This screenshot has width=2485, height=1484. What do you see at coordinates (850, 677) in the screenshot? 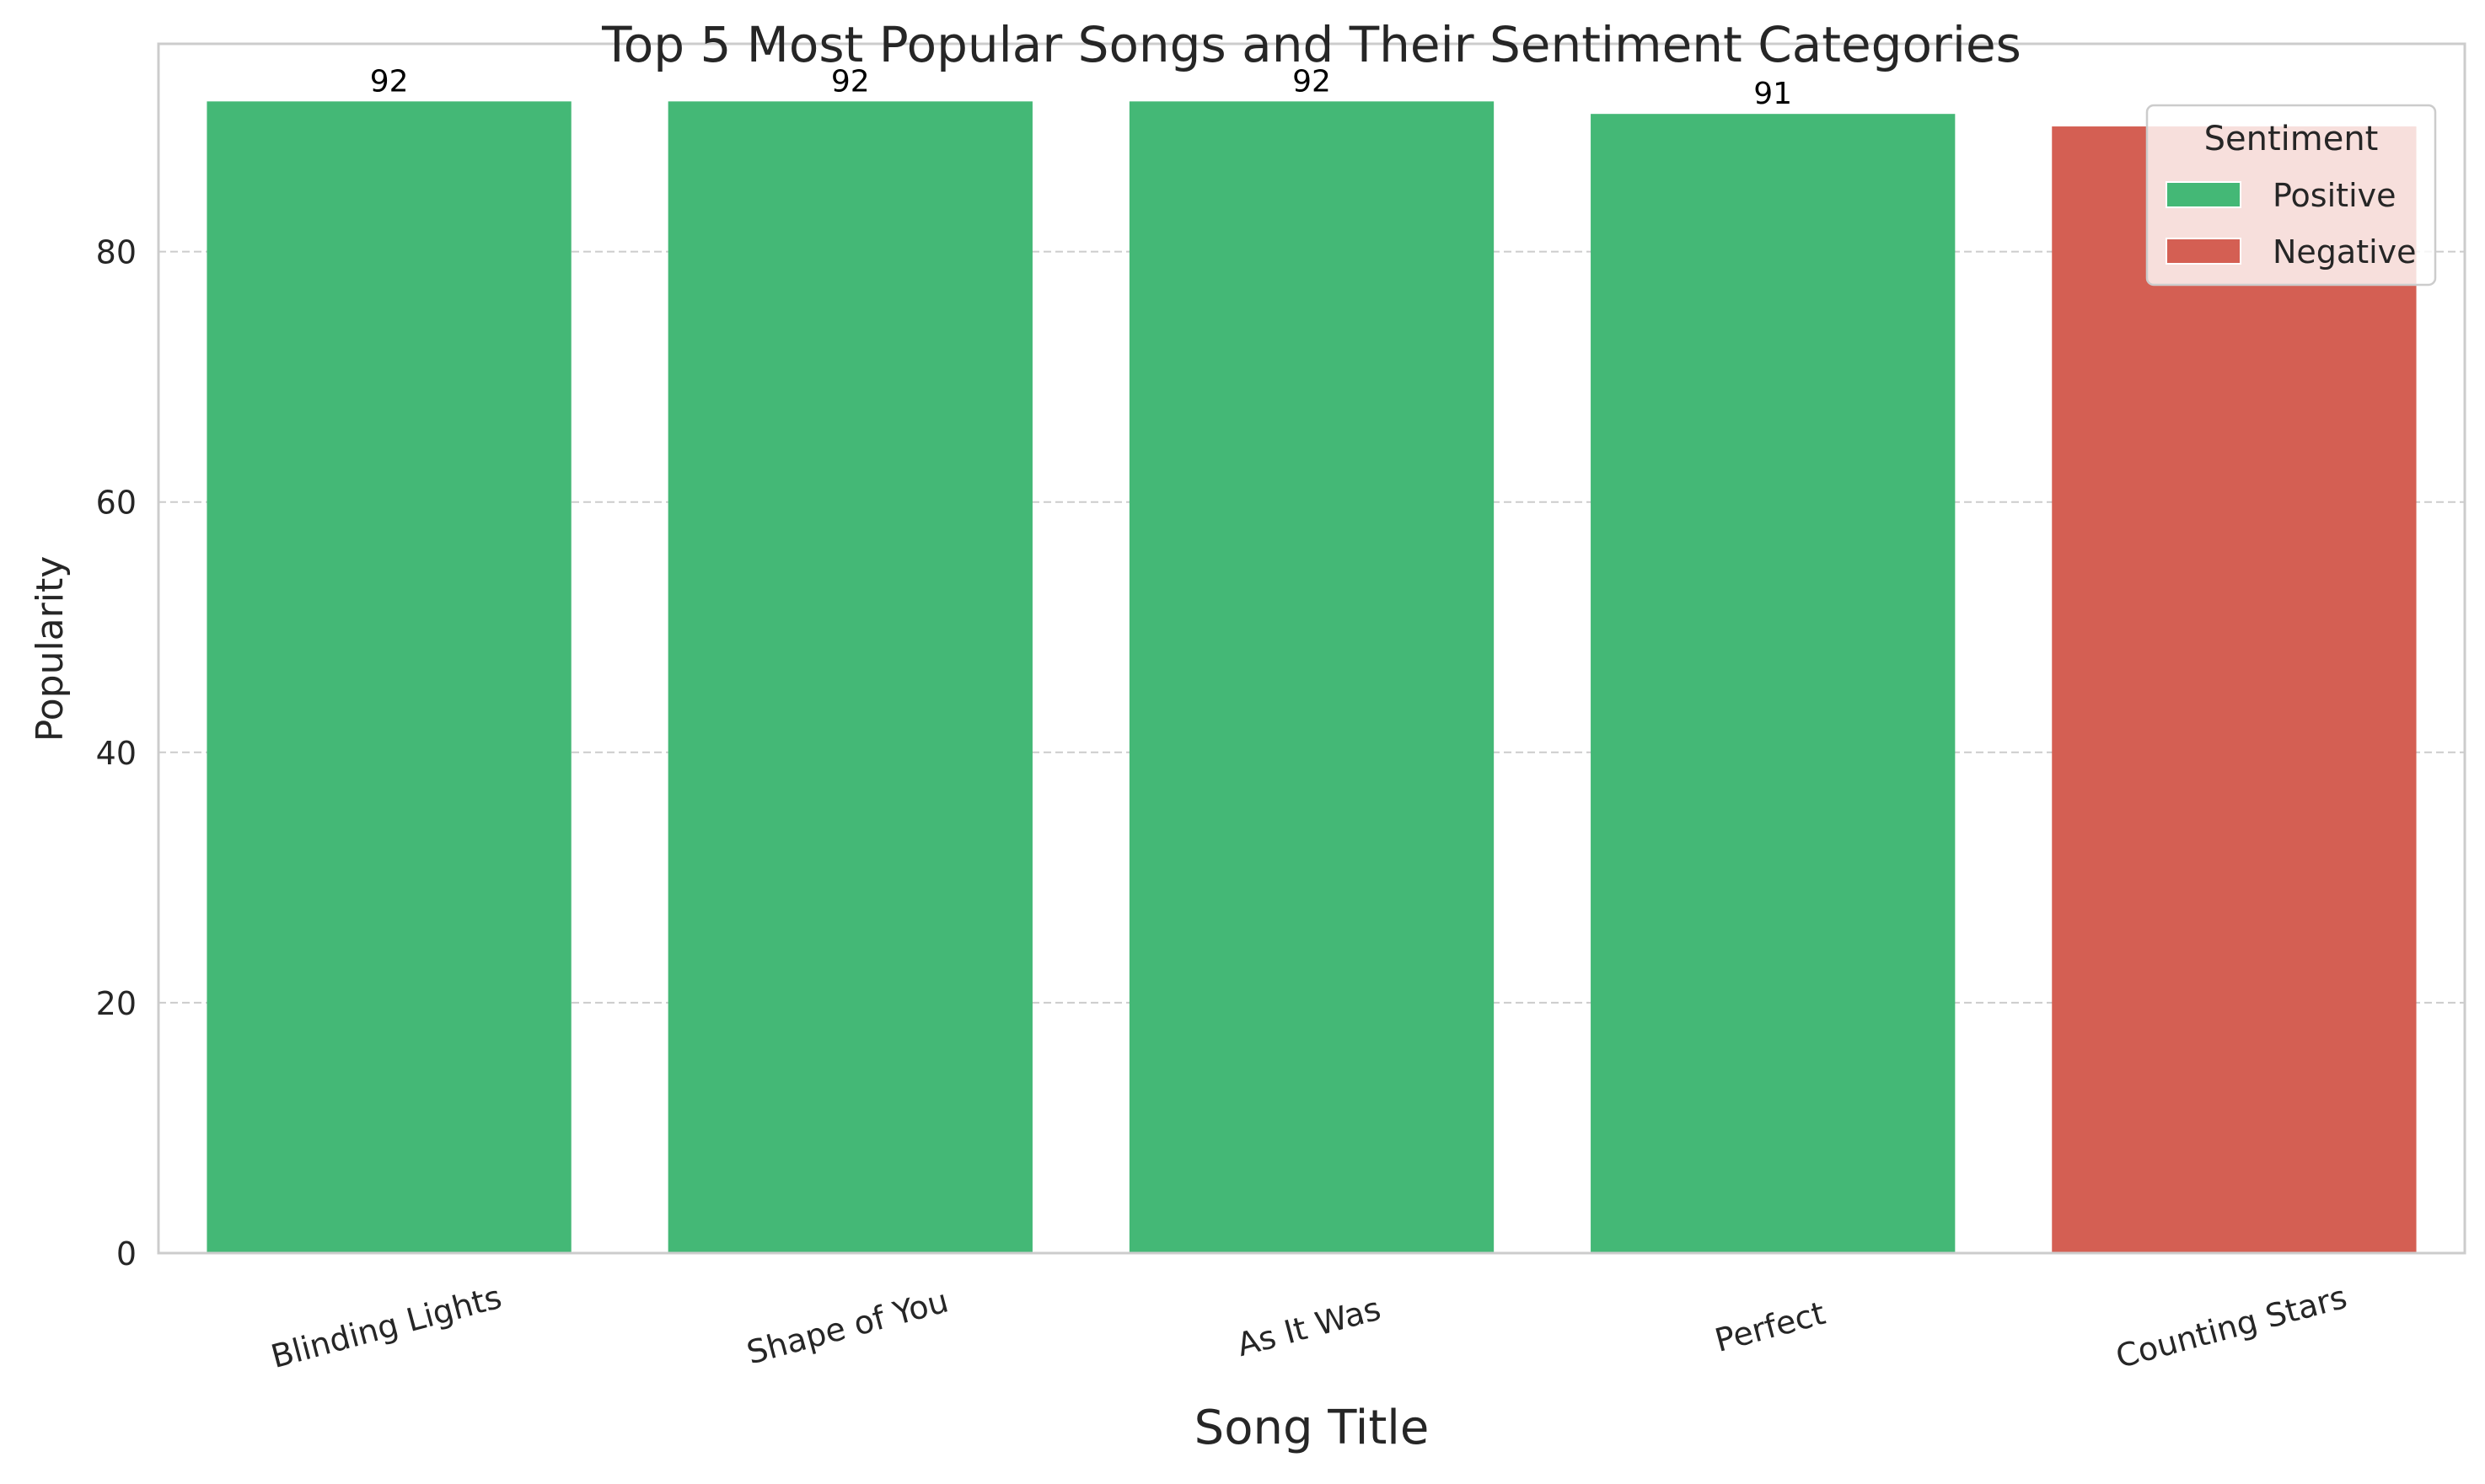
I see `bar-shape-of-you` at bounding box center [850, 677].